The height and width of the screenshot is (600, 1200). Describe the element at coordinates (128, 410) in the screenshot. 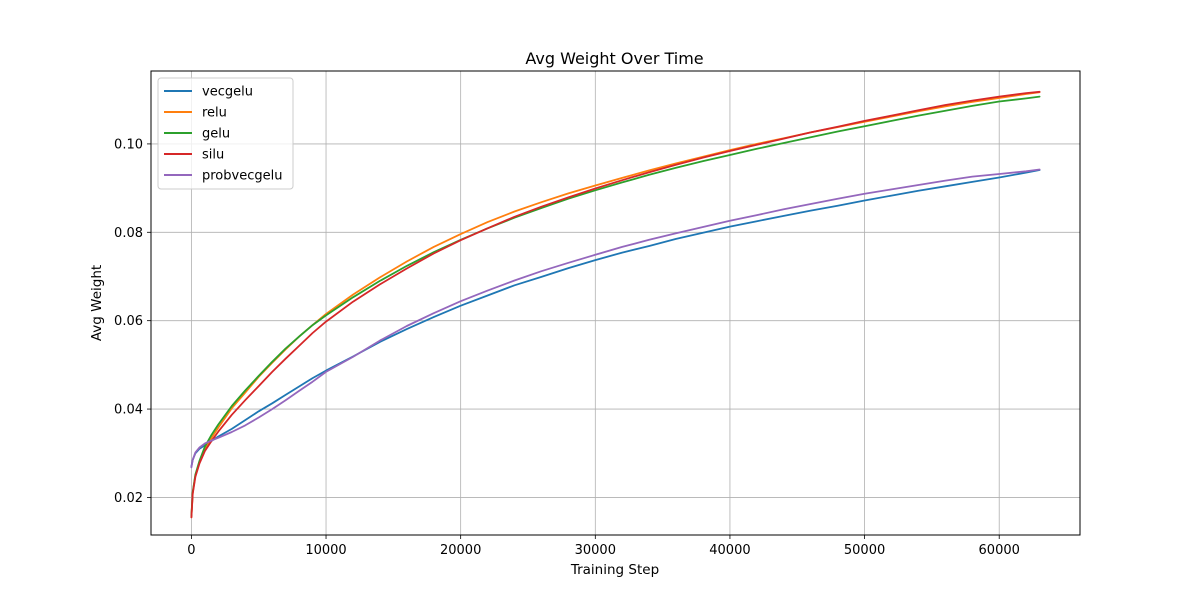

I see `y-tick-label: 0.04` at that location.